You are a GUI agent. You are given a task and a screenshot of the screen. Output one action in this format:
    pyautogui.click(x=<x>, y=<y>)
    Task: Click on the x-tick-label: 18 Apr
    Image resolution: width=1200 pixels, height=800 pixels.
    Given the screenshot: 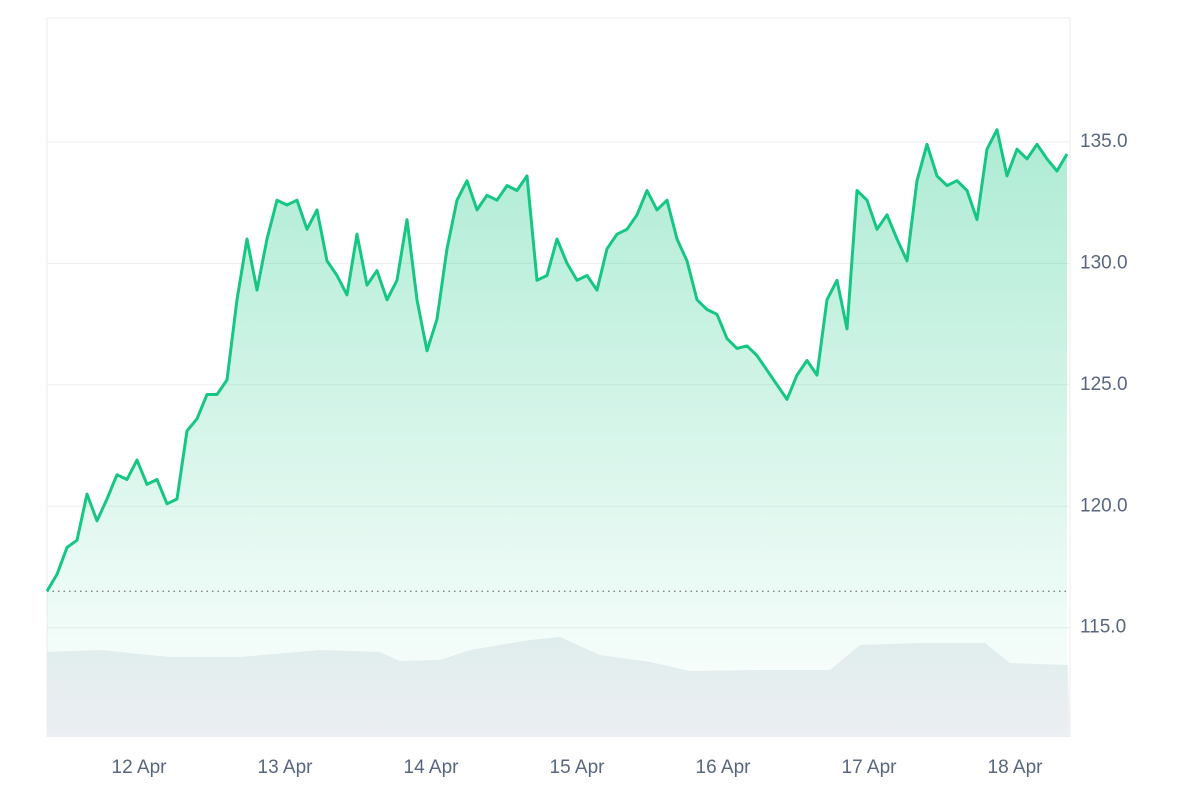 What is the action you would take?
    pyautogui.click(x=1016, y=767)
    